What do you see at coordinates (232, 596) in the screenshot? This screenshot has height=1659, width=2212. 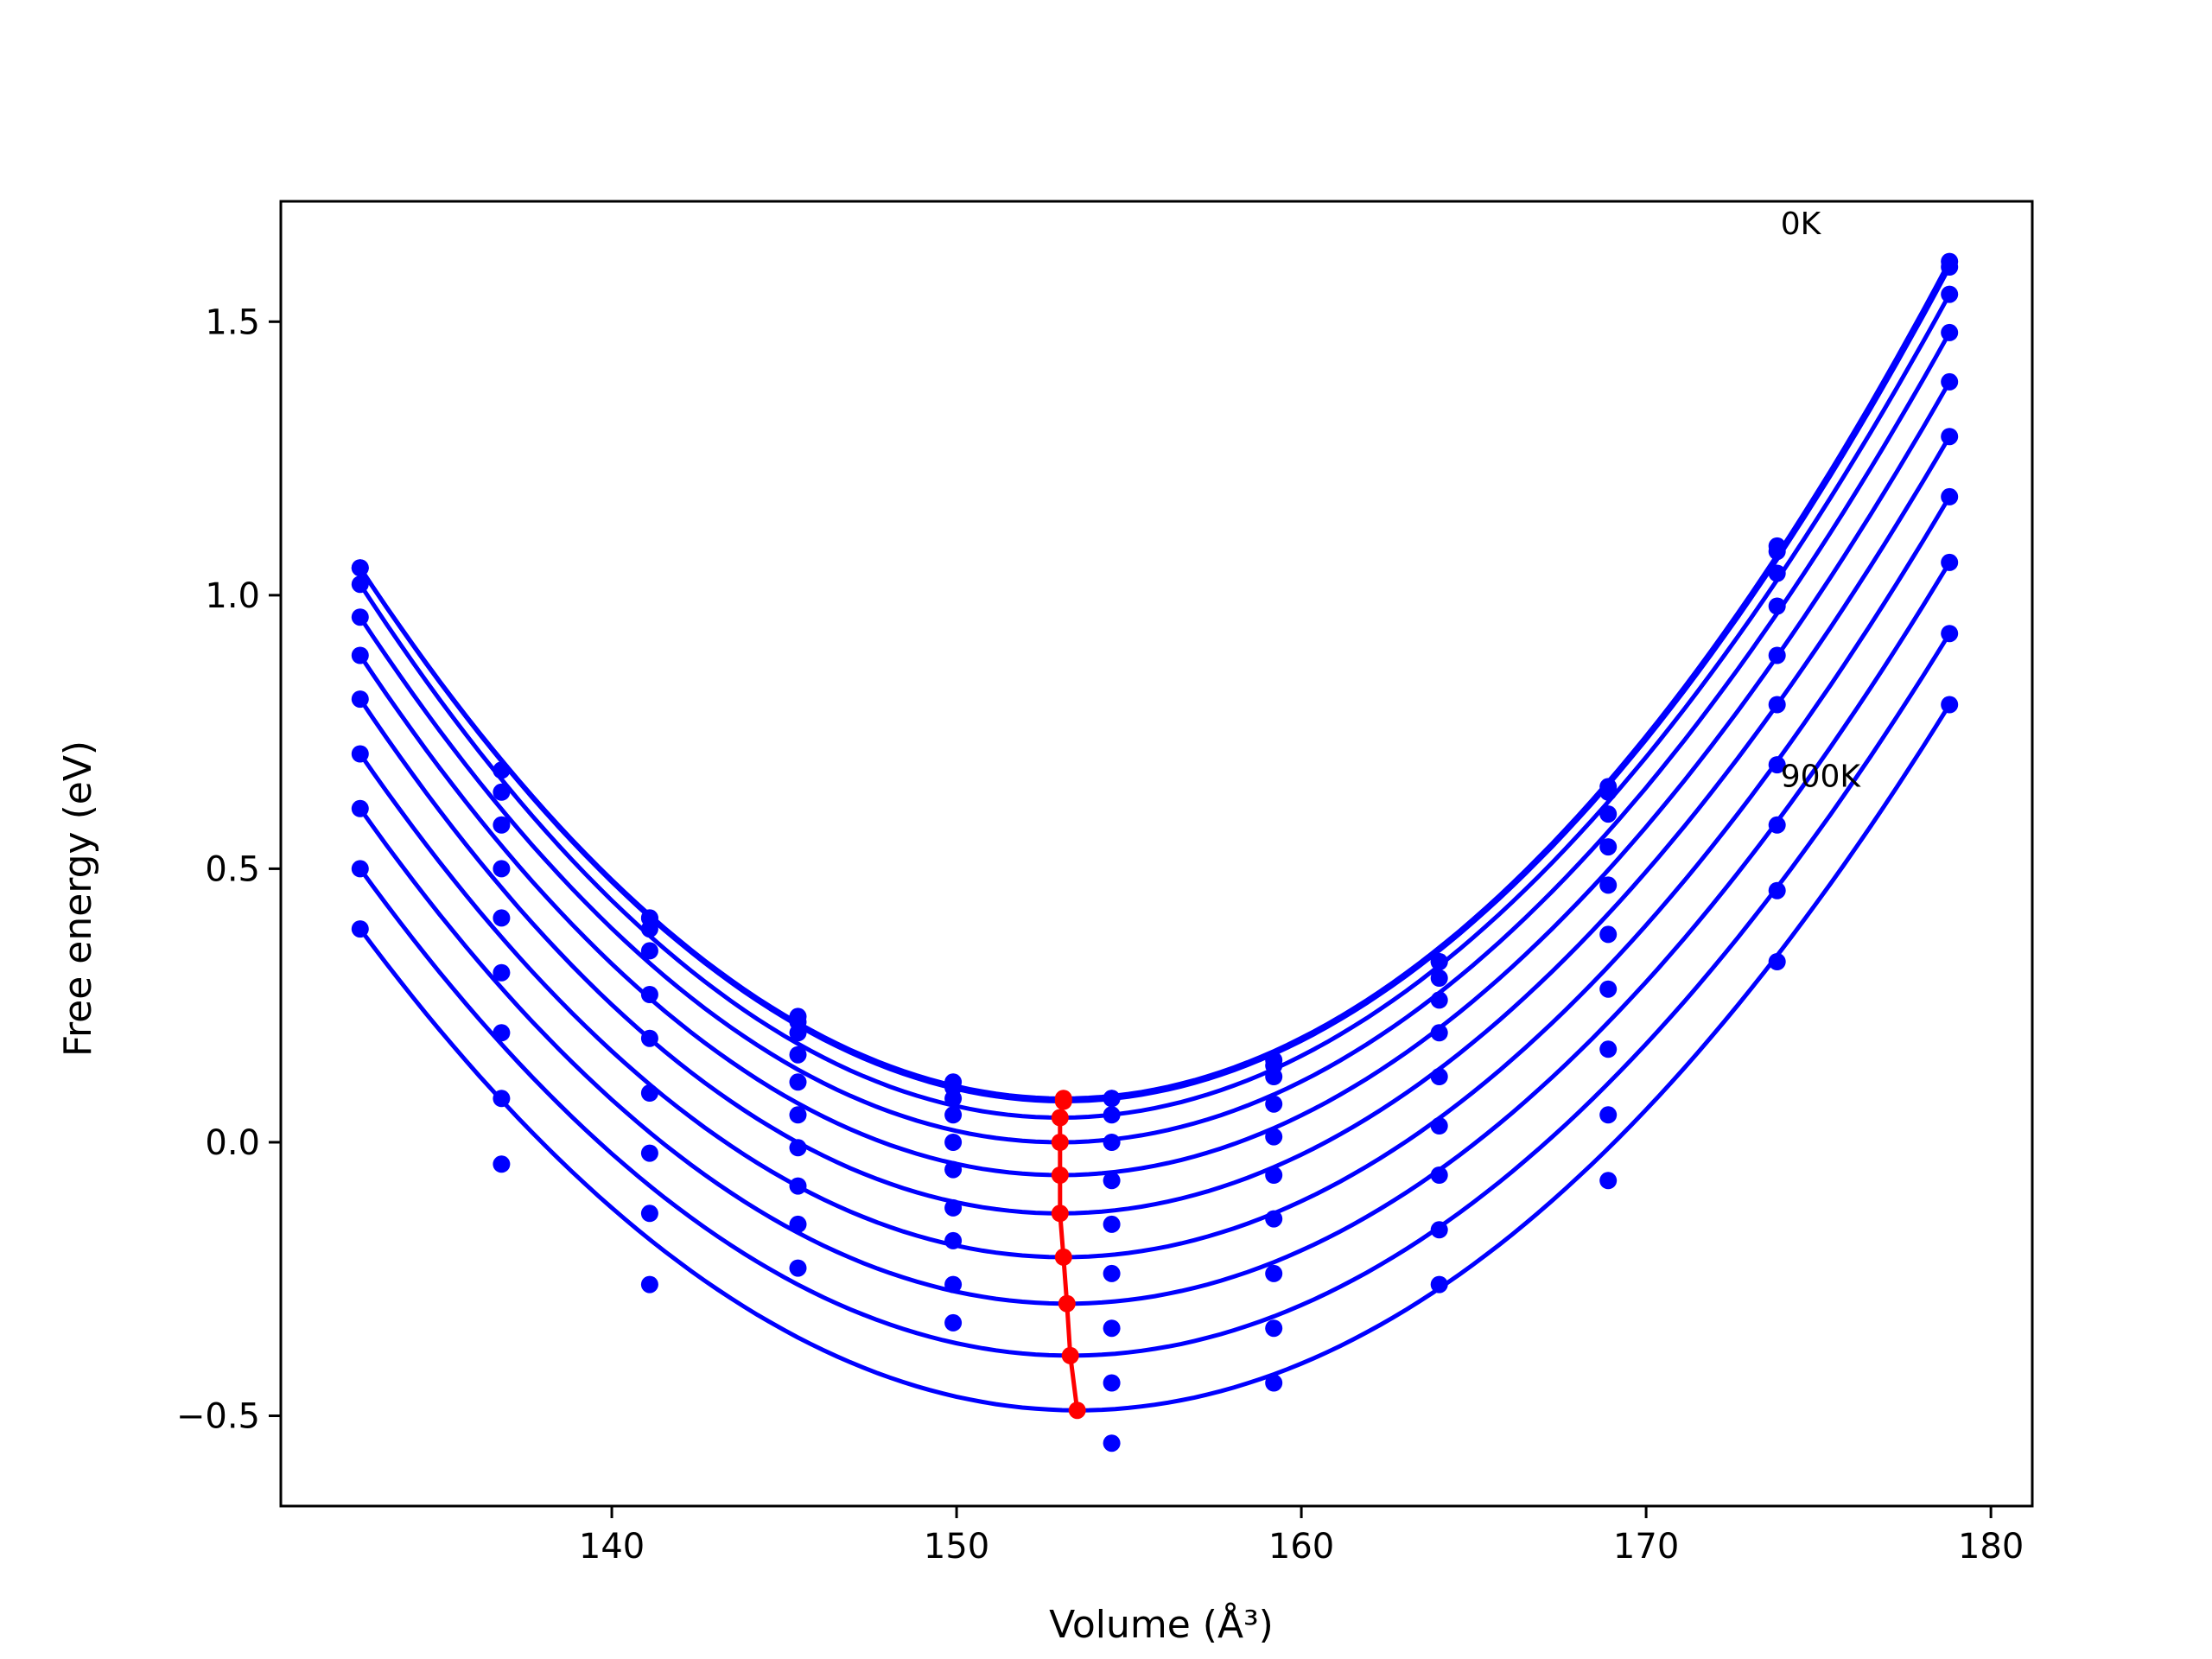 I see `y-tick-label-1: 1.0` at bounding box center [232, 596].